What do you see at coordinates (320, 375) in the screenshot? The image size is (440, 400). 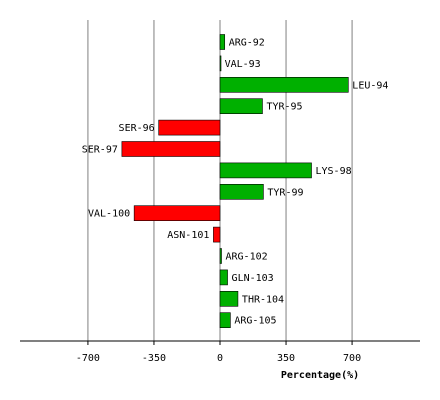 I see `x-axis-title: Percentage(%)` at bounding box center [320, 375].